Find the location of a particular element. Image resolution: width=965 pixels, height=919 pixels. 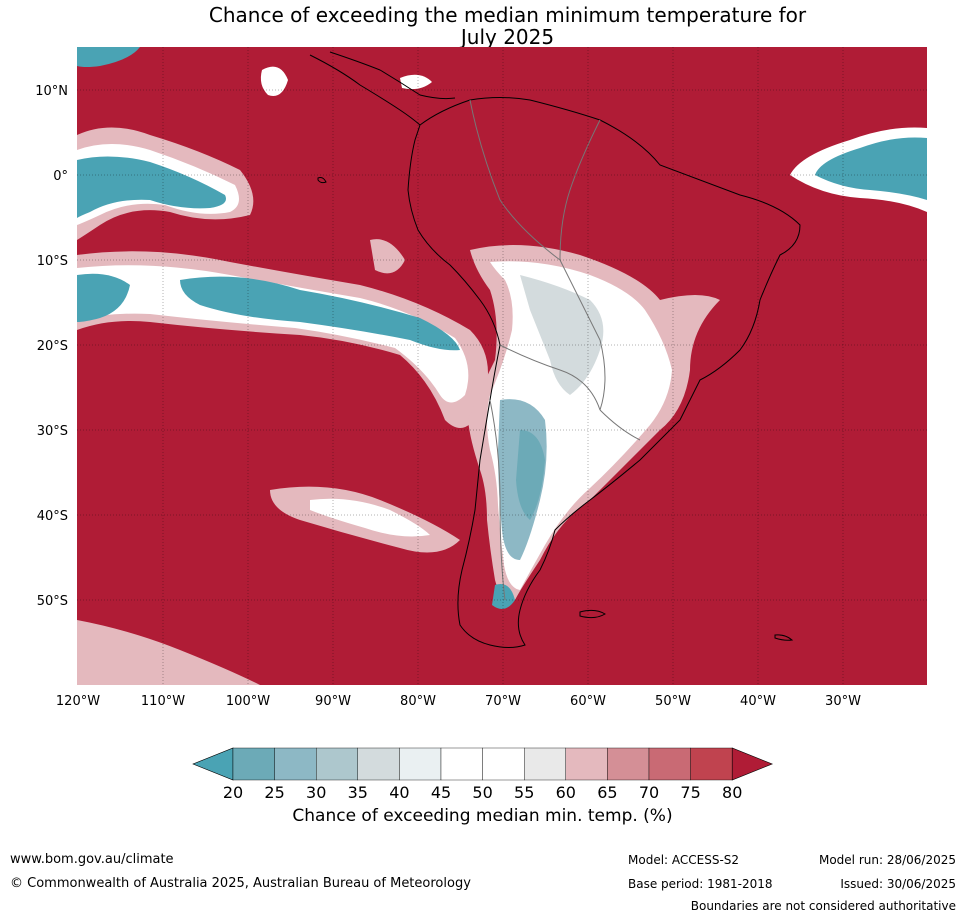

lat-label-40s: 40°S is located at coordinates (52, 516).